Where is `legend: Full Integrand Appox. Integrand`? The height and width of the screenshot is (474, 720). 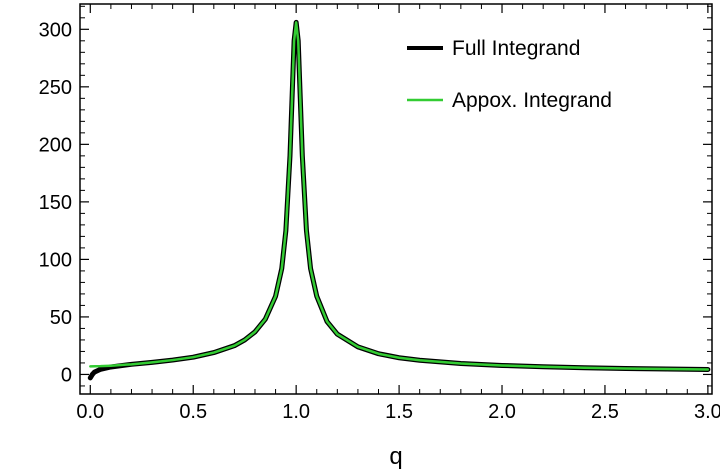
legend: Full Integrand Appox. Integrand is located at coordinates (509, 74).